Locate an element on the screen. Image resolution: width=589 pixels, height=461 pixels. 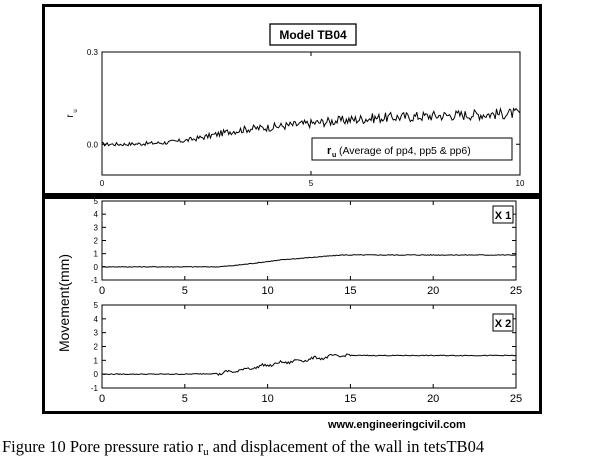
x1-label: X 1 is located at coordinates (503, 216).